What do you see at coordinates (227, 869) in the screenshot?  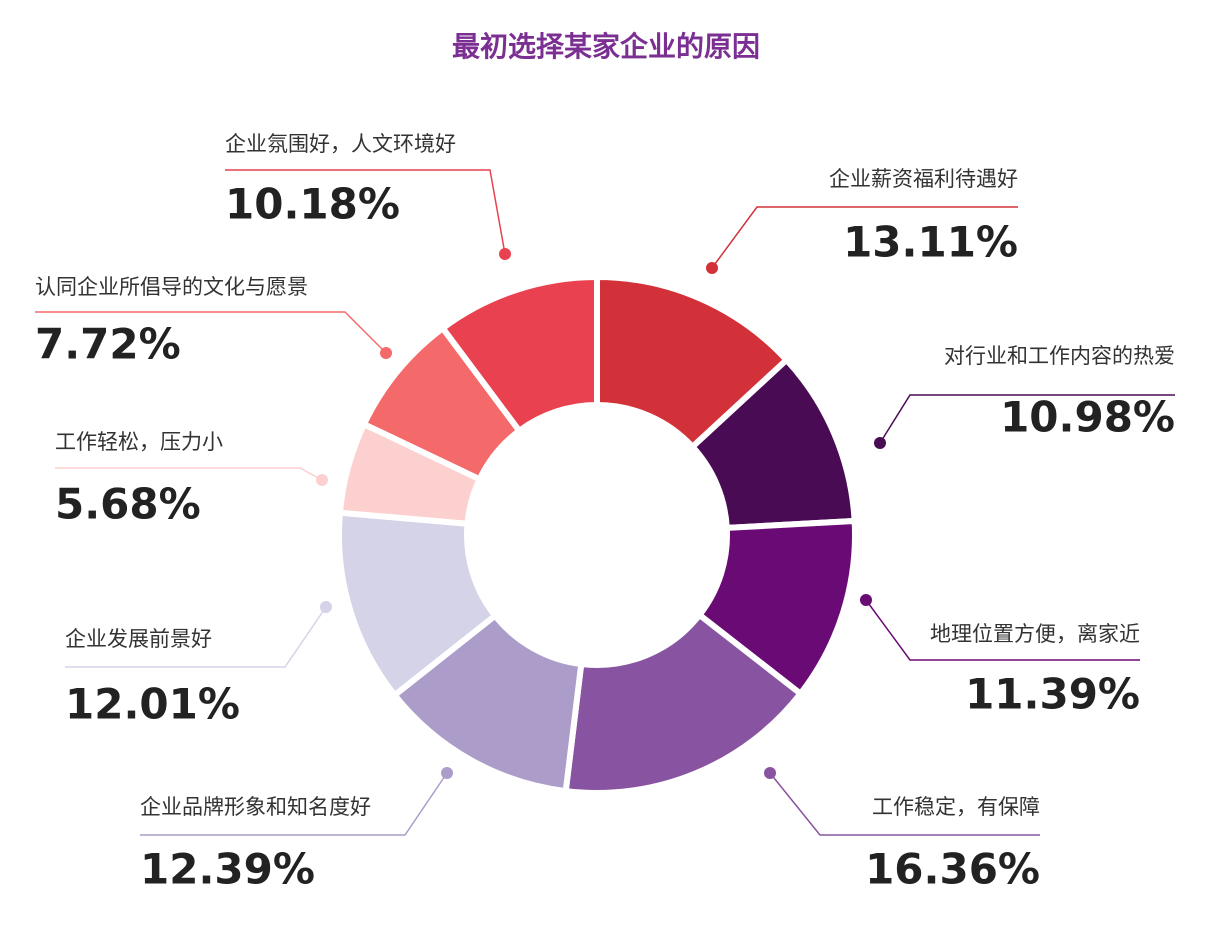 I see `value-label: 12.39%` at bounding box center [227, 869].